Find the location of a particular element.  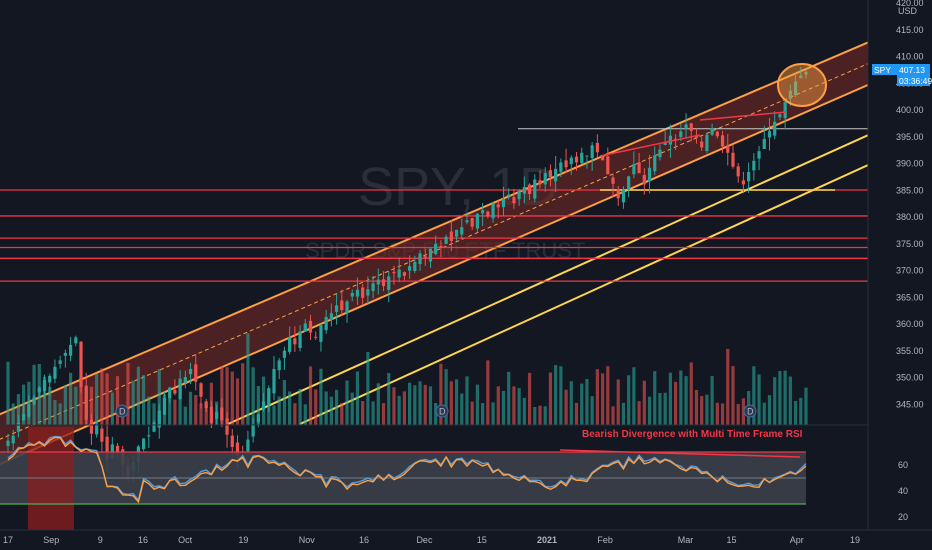

last-price-tag: SPY 407.13 03:36:49 is located at coordinates (902, 75).